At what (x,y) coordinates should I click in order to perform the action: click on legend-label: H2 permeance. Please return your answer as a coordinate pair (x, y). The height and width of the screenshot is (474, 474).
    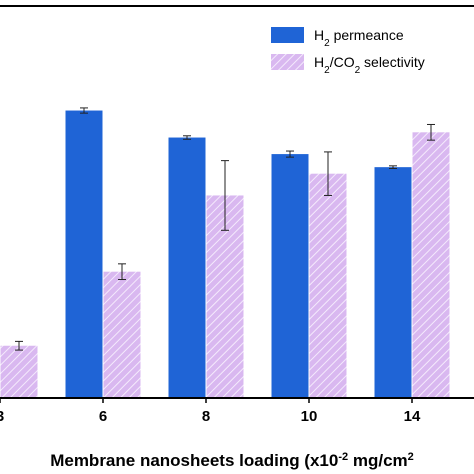
    Looking at the image, I should click on (359, 38).